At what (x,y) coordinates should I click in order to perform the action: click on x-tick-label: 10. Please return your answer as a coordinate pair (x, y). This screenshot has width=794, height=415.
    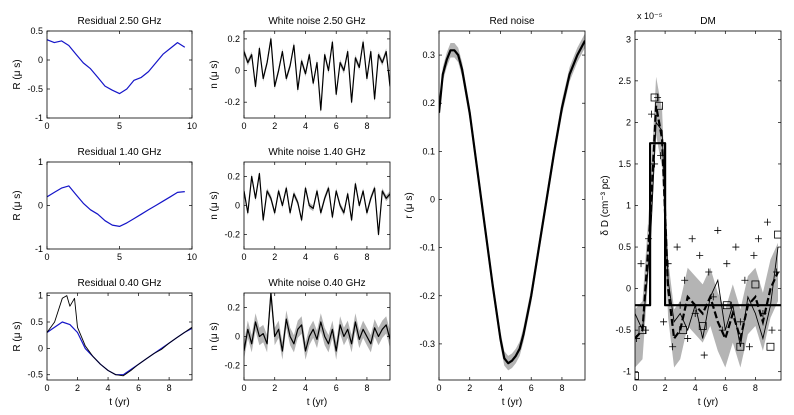
    Looking at the image, I should click on (192, 126).